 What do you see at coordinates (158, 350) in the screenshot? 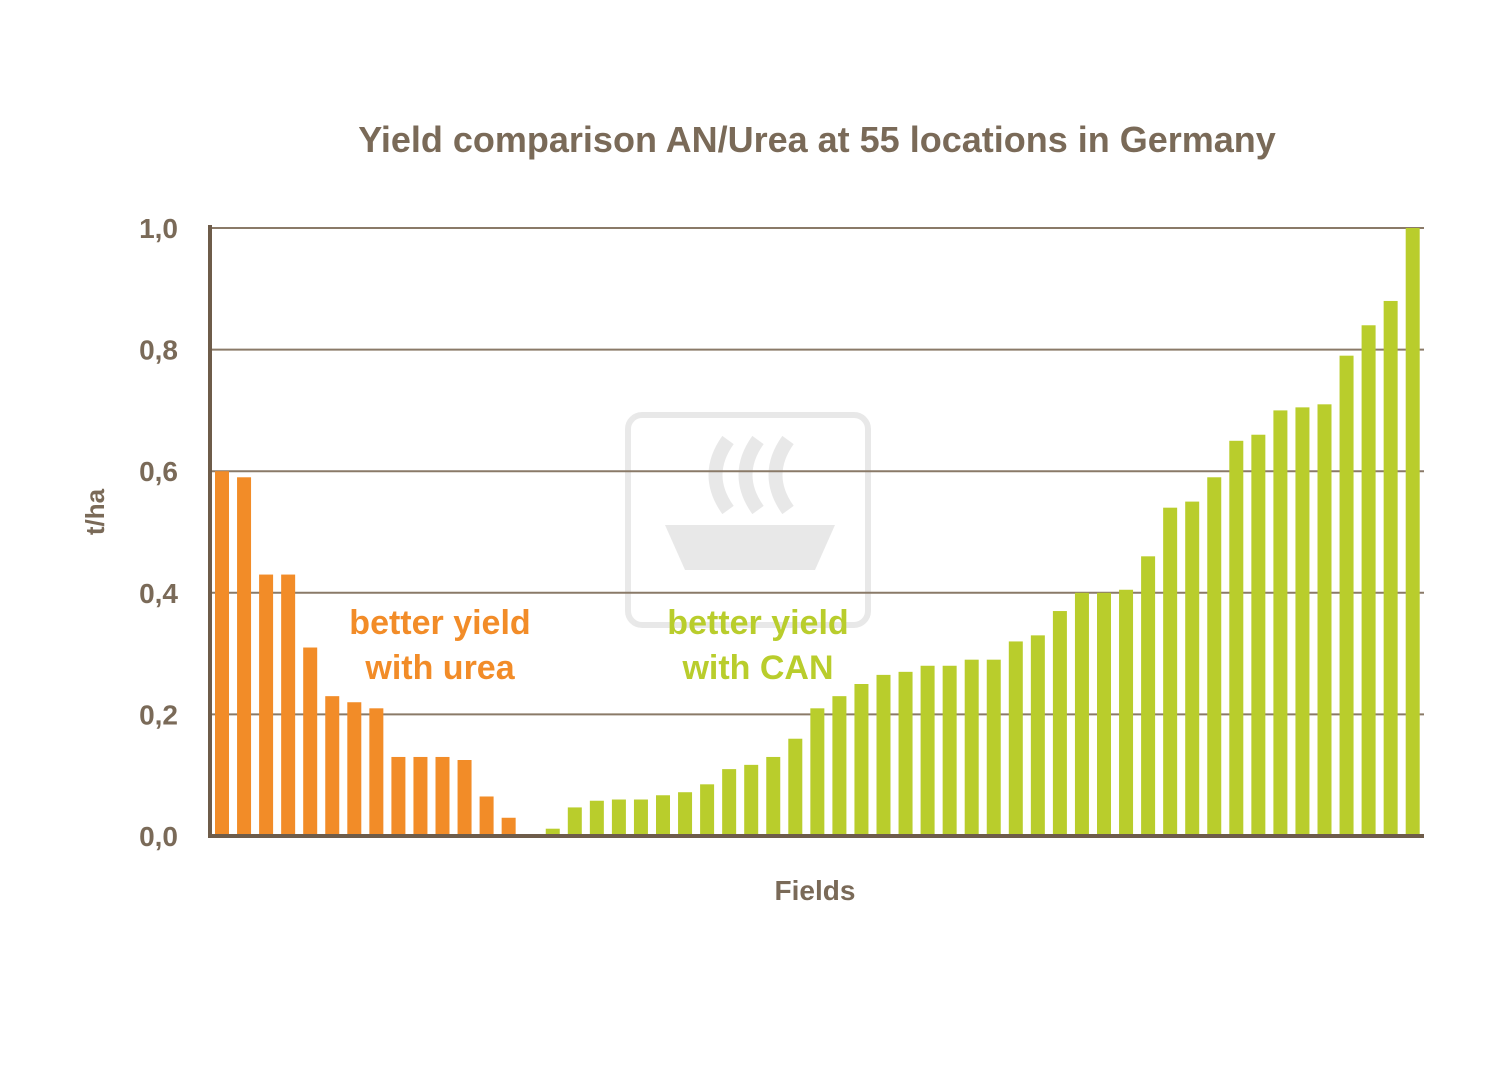
I see `y-tick-label: 0,8` at bounding box center [158, 350].